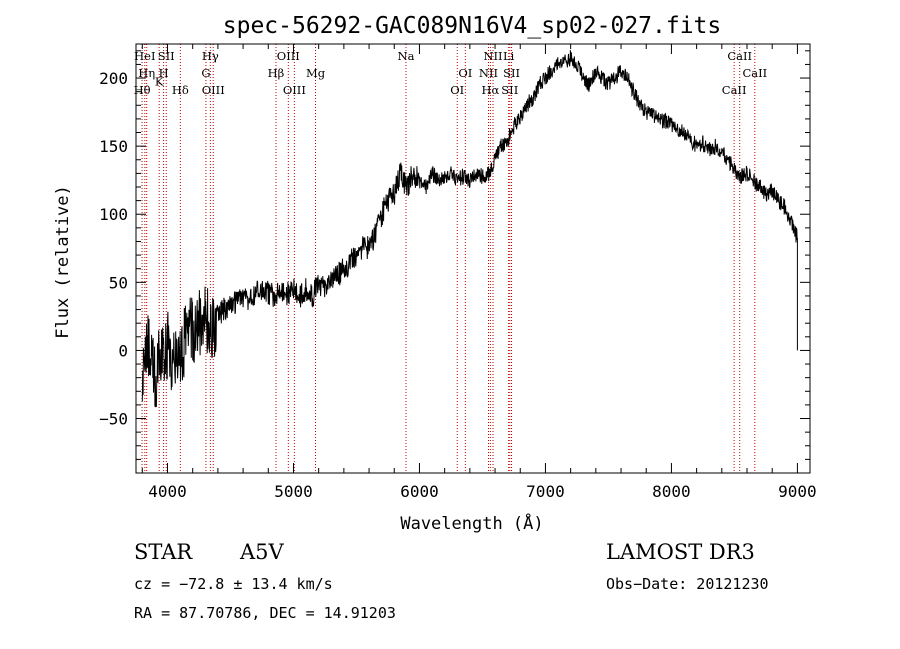  Describe the element at coordinates (180, 90) in the screenshot. I see `spectral-line-label: Hδ` at that location.